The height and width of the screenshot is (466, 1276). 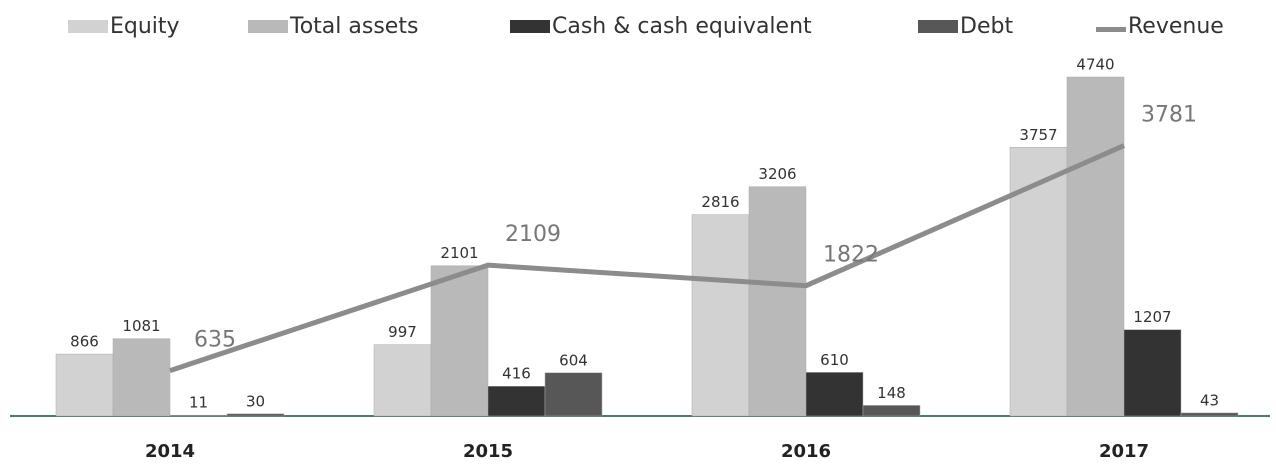 What do you see at coordinates (255, 401) in the screenshot?
I see `data-label: 30` at bounding box center [255, 401].